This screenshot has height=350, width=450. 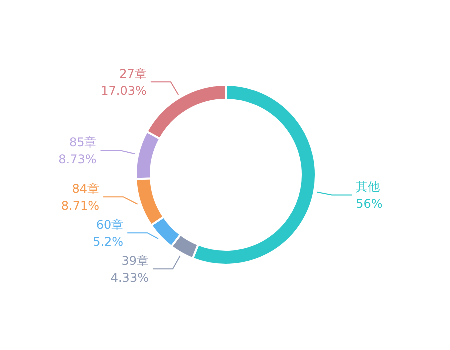 What do you see at coordinates (80, 206) in the screenshot?
I see `data-label: 8.71%` at bounding box center [80, 206].